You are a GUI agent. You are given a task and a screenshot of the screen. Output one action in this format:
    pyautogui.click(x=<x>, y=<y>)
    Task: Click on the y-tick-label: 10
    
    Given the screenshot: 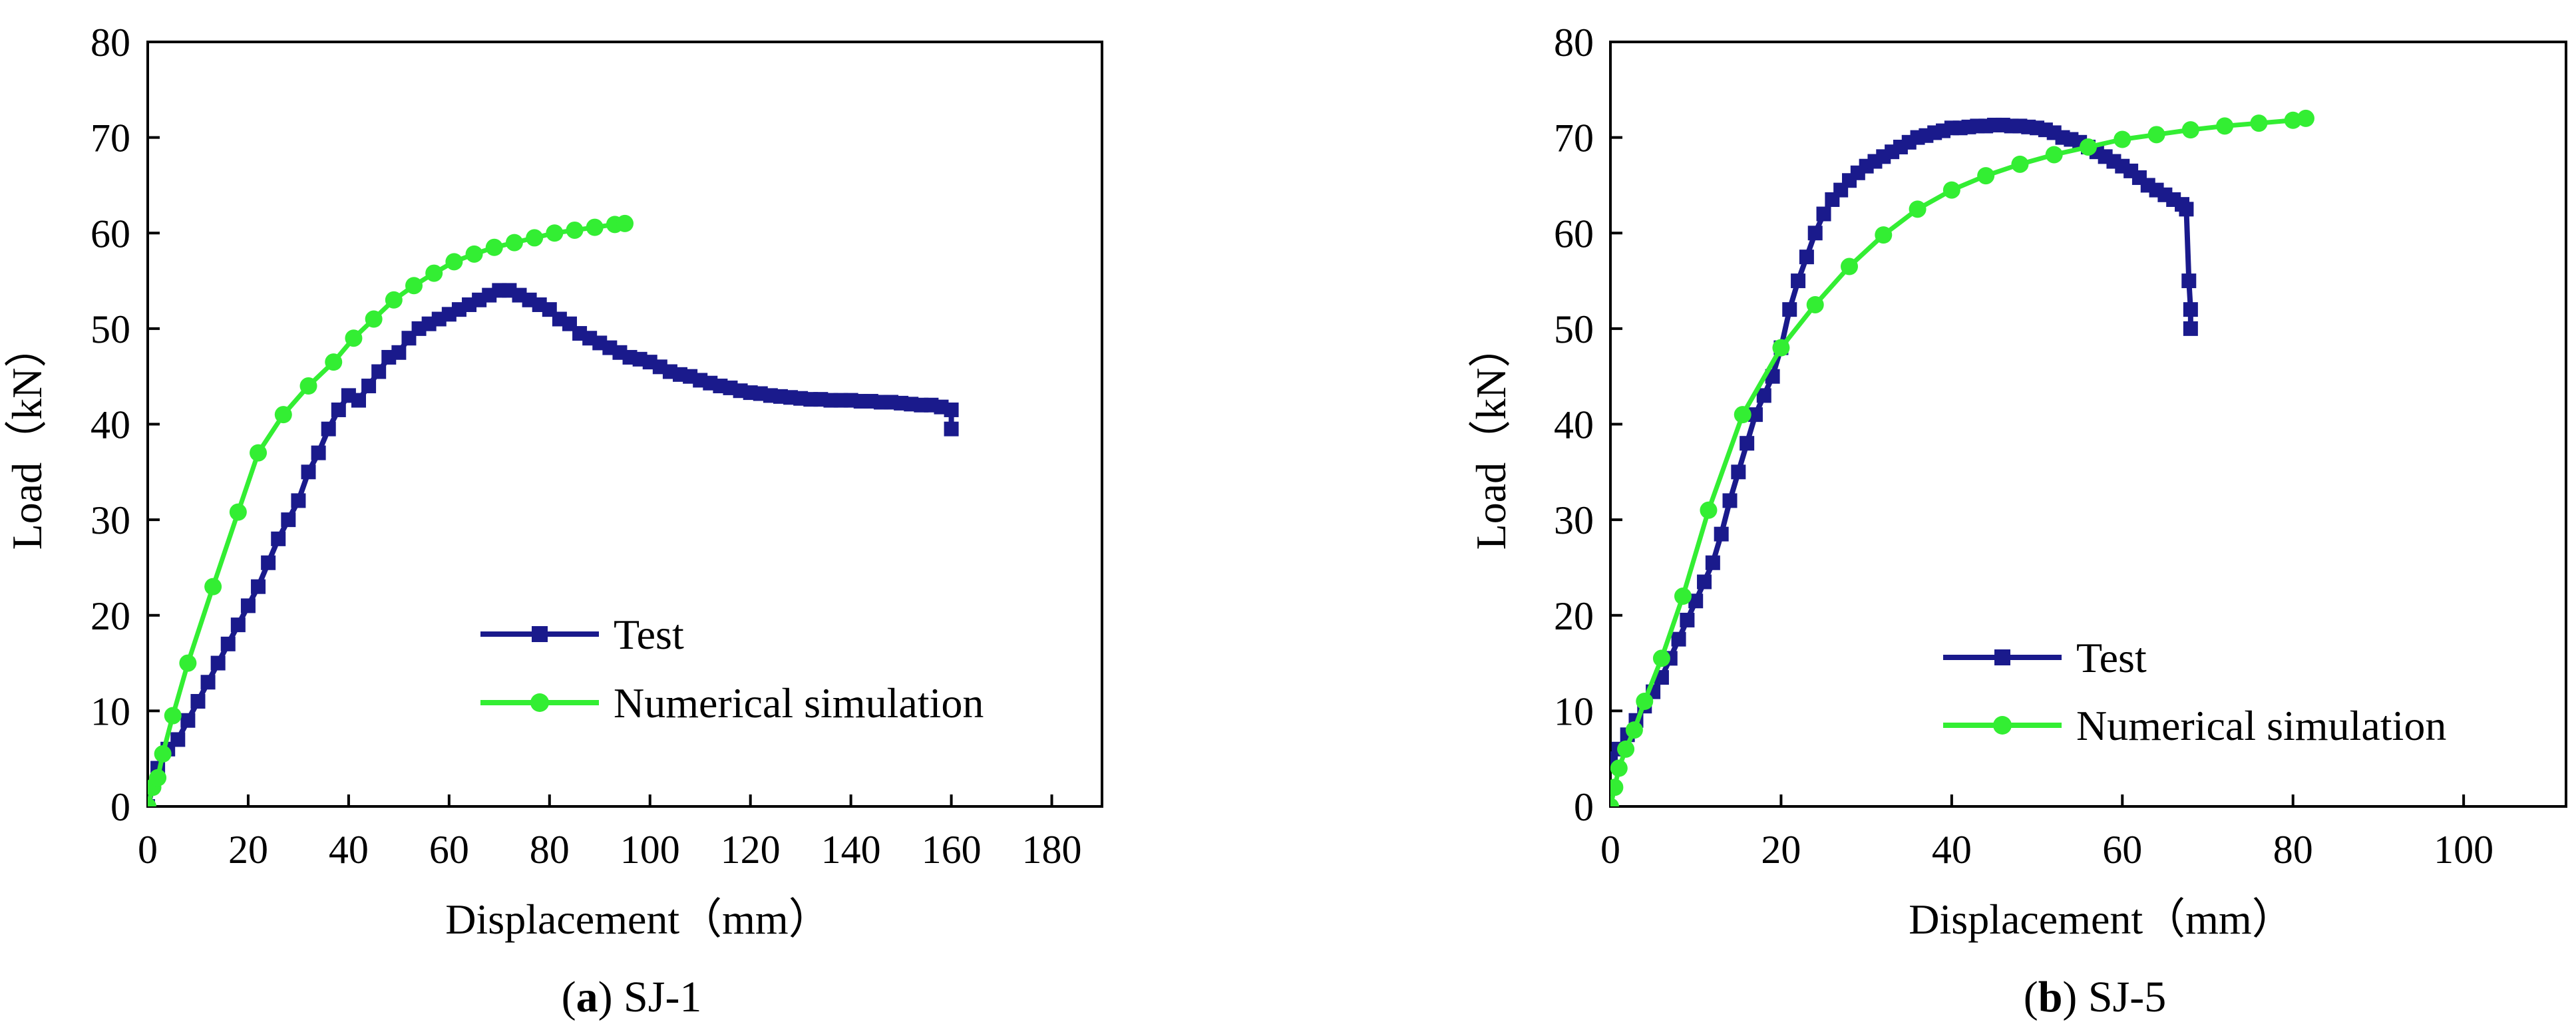 What is the action you would take?
    pyautogui.click(x=110, y=711)
    